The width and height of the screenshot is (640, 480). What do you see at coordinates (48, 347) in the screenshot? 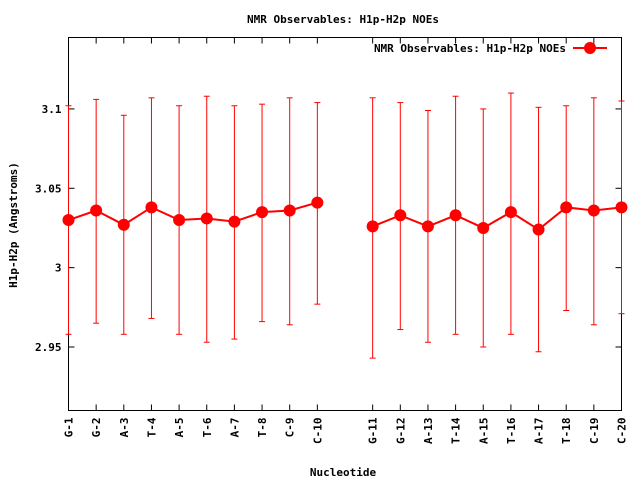
I see `y-tick-label: 2.95` at bounding box center [48, 347].